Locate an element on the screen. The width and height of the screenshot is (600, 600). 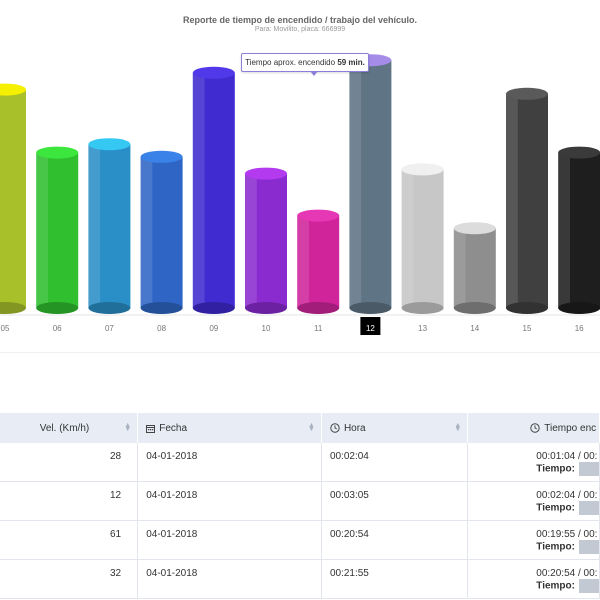
table-header-row: Vel. (Km/h) ▲ ▼ Fecha ▲ ▼ Hora ▲ ▼ is located at coordinates (300, 428).